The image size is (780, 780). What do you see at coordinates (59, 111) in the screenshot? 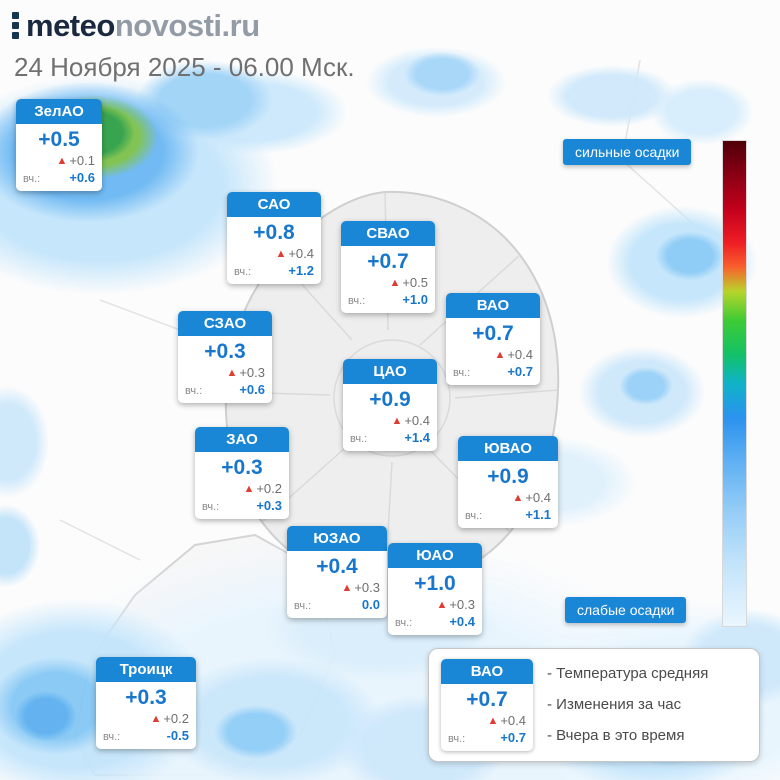
I see `district-name: ЗелАО` at bounding box center [59, 111].